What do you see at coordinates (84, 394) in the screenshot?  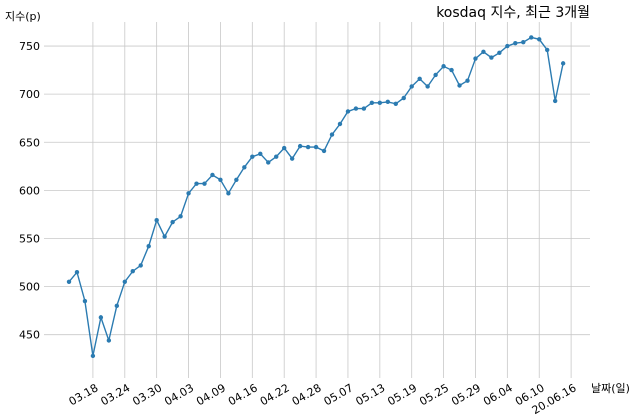 I see `x-tick-label: 03.18` at bounding box center [84, 394].